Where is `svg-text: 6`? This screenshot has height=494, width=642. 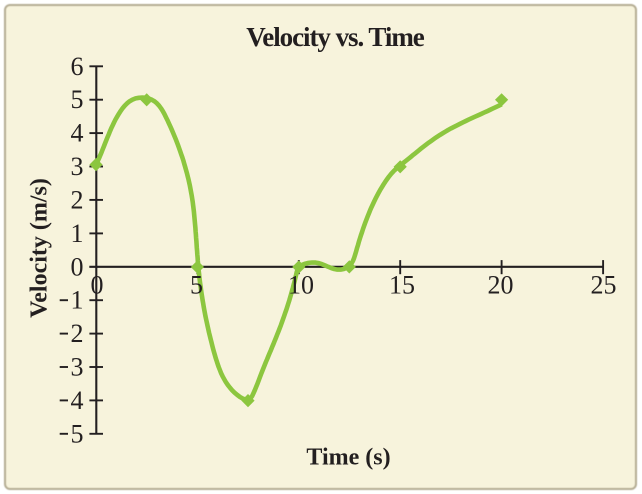 svg-text: 6 is located at coordinates (77, 66).